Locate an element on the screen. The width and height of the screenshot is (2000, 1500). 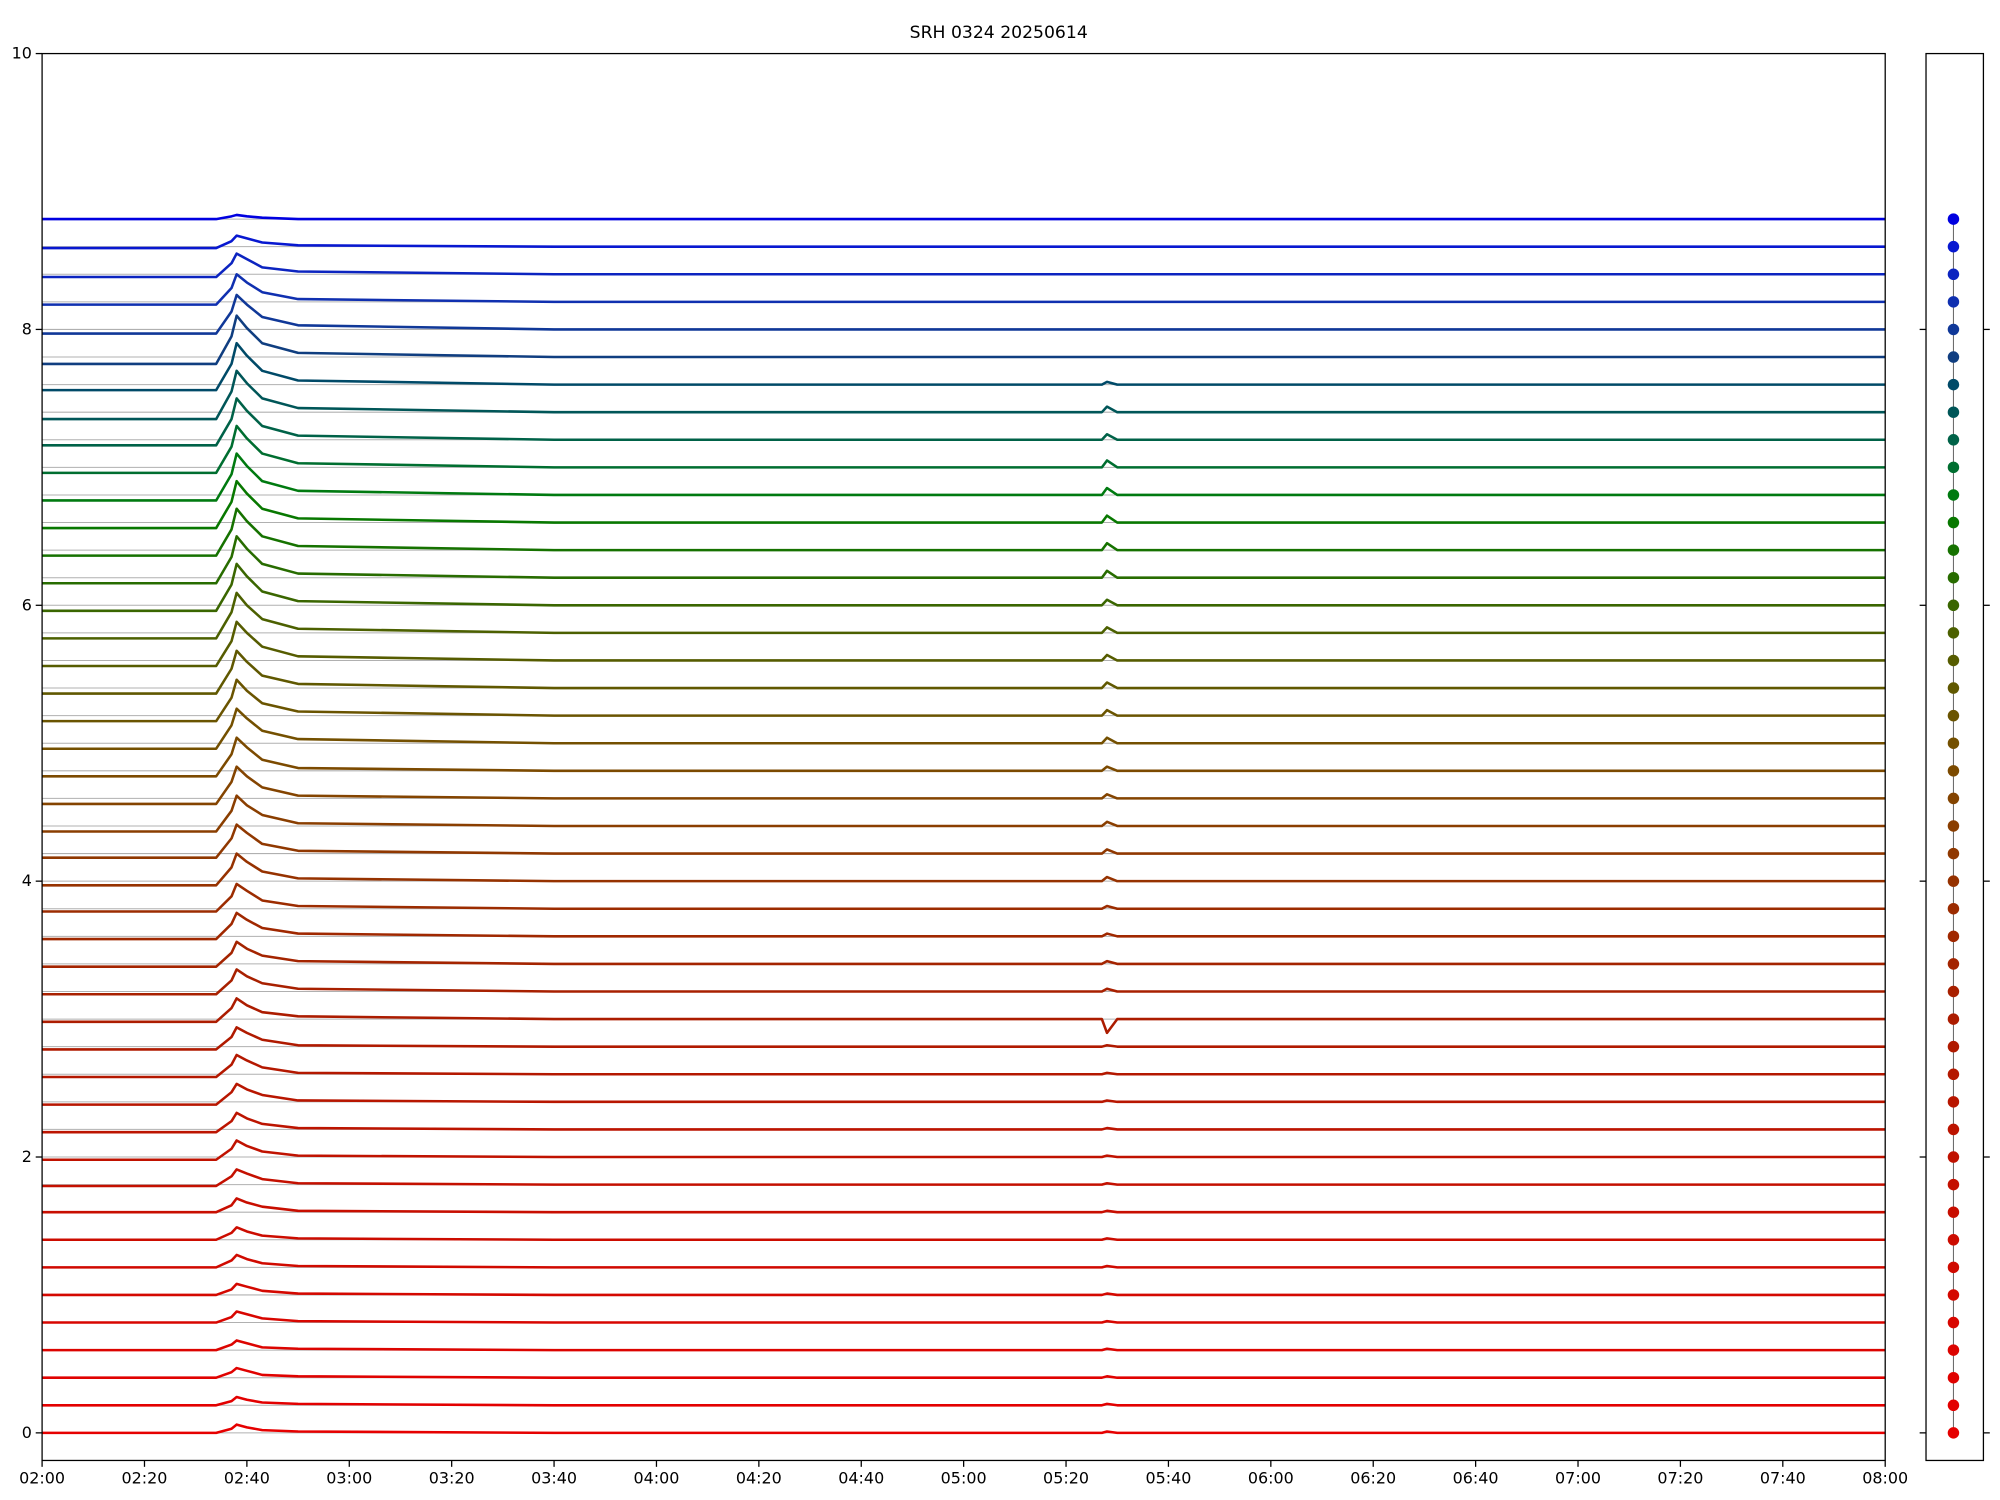
x-tick-label: 03:00 is located at coordinates (349, 1477).